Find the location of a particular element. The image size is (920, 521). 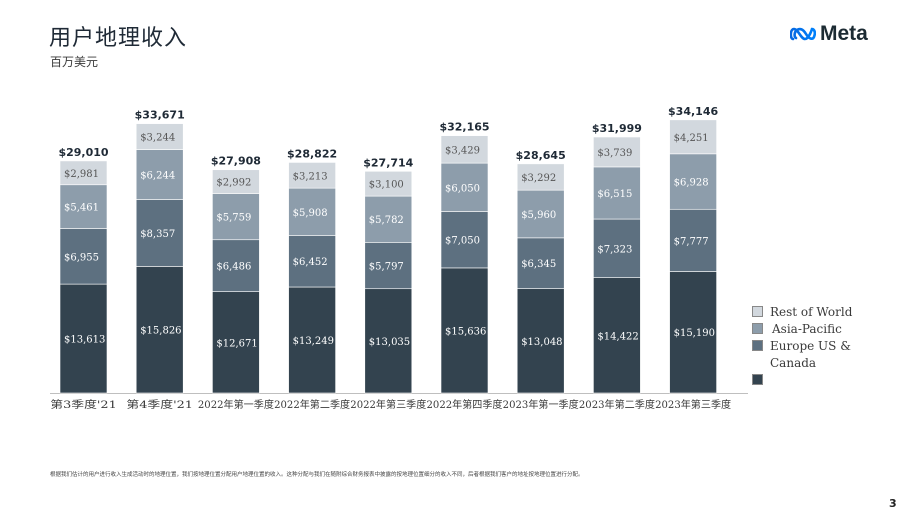

chart-subtitle: 百万美元 is located at coordinates (74, 62).